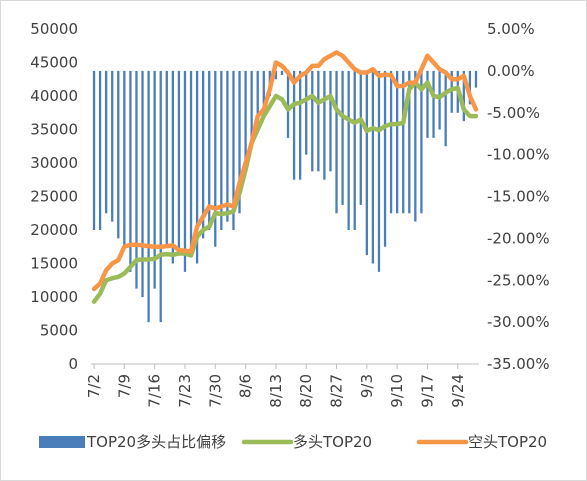 Image resolution: width=587 pixels, height=481 pixels. What do you see at coordinates (337, 391) in the screenshot?
I see `x-axis-tick-label: 8/27` at bounding box center [337, 391].